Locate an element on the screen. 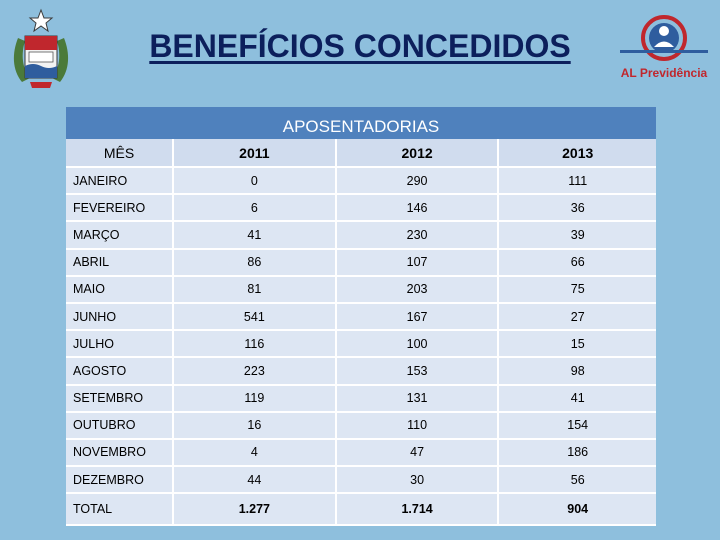 This screenshot has width=720, height=540. value-cell: 110 is located at coordinates (416, 425).